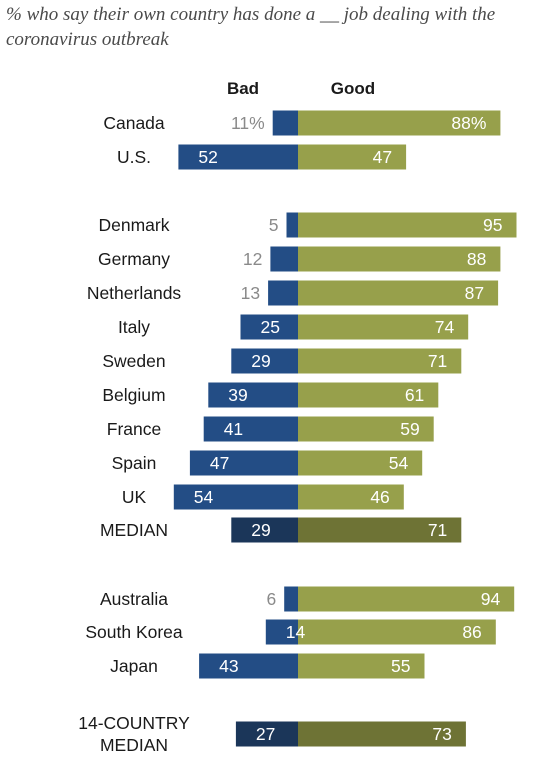  What do you see at coordinates (352, 157) in the screenshot?
I see `bar-good-u-s` at bounding box center [352, 157].